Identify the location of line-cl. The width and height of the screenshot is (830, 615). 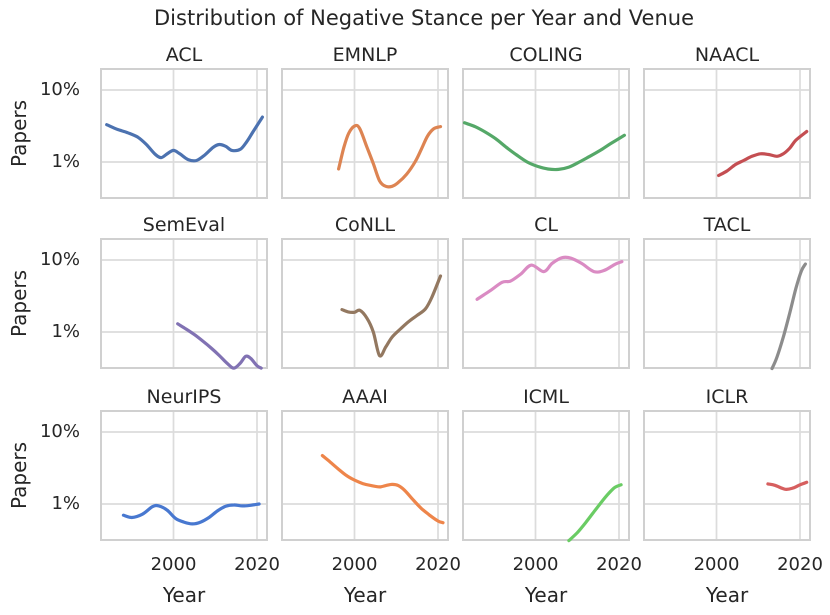
(549, 278).